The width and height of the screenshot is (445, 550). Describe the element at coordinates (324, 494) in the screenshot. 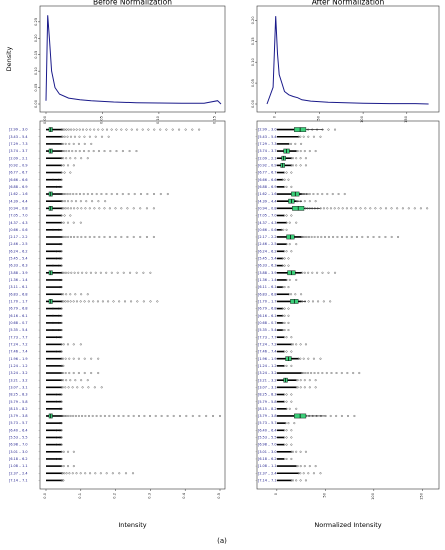

I see `x-tick-label: 50` at that location.